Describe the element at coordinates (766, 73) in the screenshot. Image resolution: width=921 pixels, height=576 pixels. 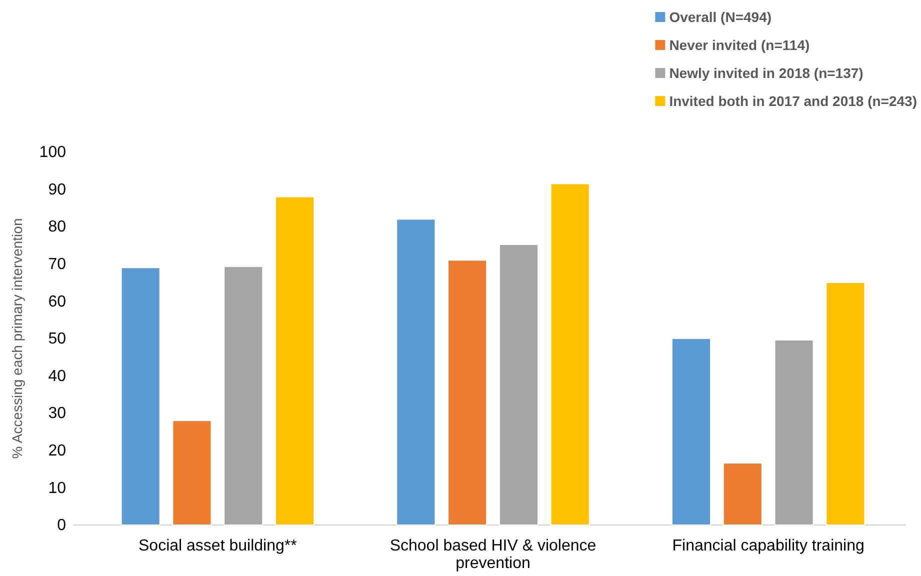
I see `legend-label: Newly invited in 2018 (n=137)` at that location.